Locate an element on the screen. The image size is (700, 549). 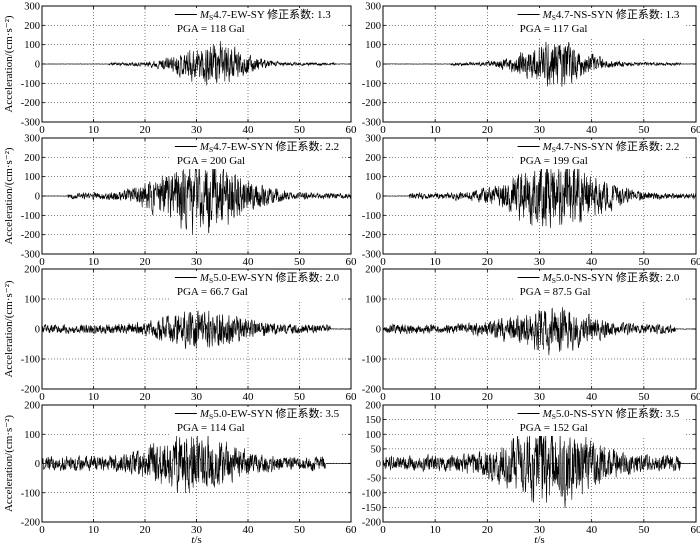
legend-label: MS4.7-NS-SYN 修正系数: 1.3 is located at coordinates (611, 14).